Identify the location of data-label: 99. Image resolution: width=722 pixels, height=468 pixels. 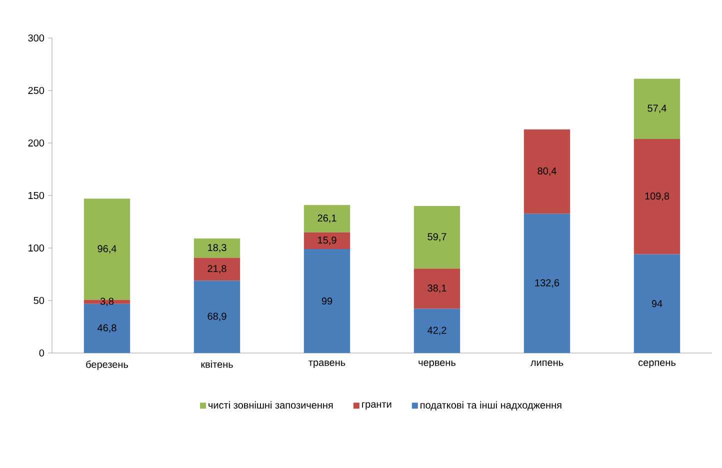
(327, 301).